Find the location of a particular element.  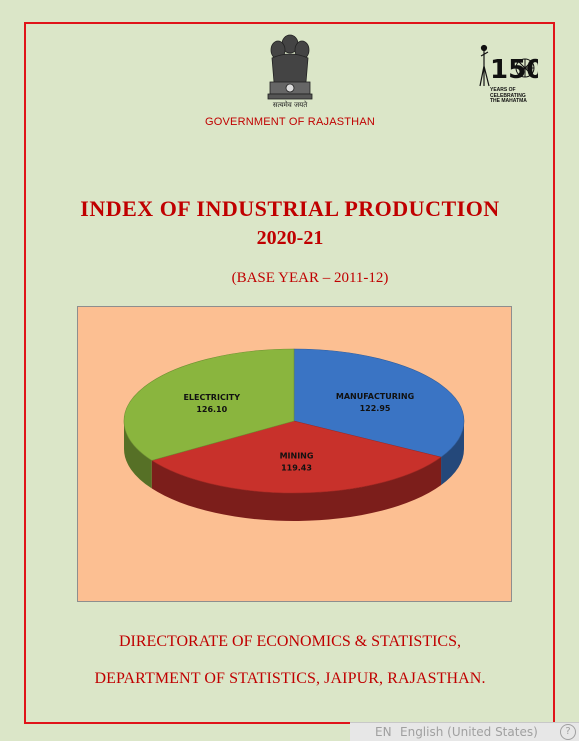

pie-label-mining: MINING is located at coordinates (297, 456).